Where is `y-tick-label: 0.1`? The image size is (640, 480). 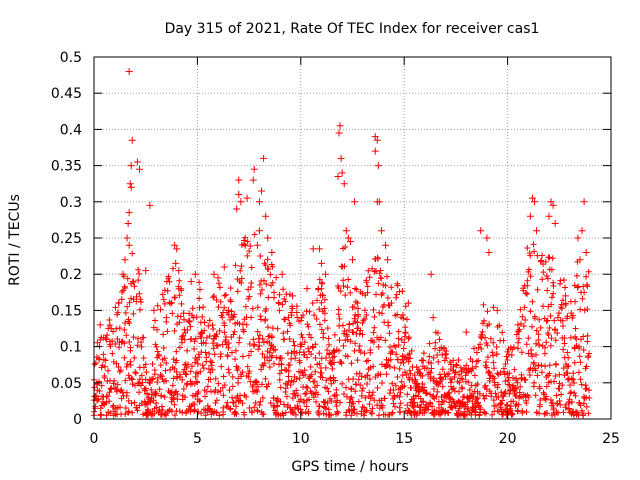
y-tick-label: 0.1 is located at coordinates (71, 348).